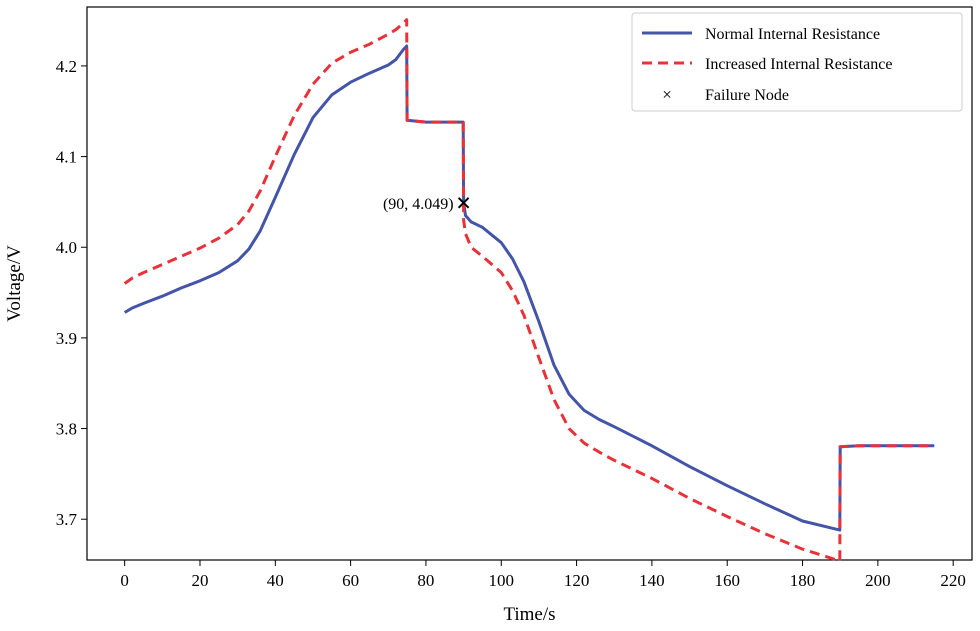  Describe the element at coordinates (350, 580) in the screenshot. I see `x-tick-label: 60` at that location.